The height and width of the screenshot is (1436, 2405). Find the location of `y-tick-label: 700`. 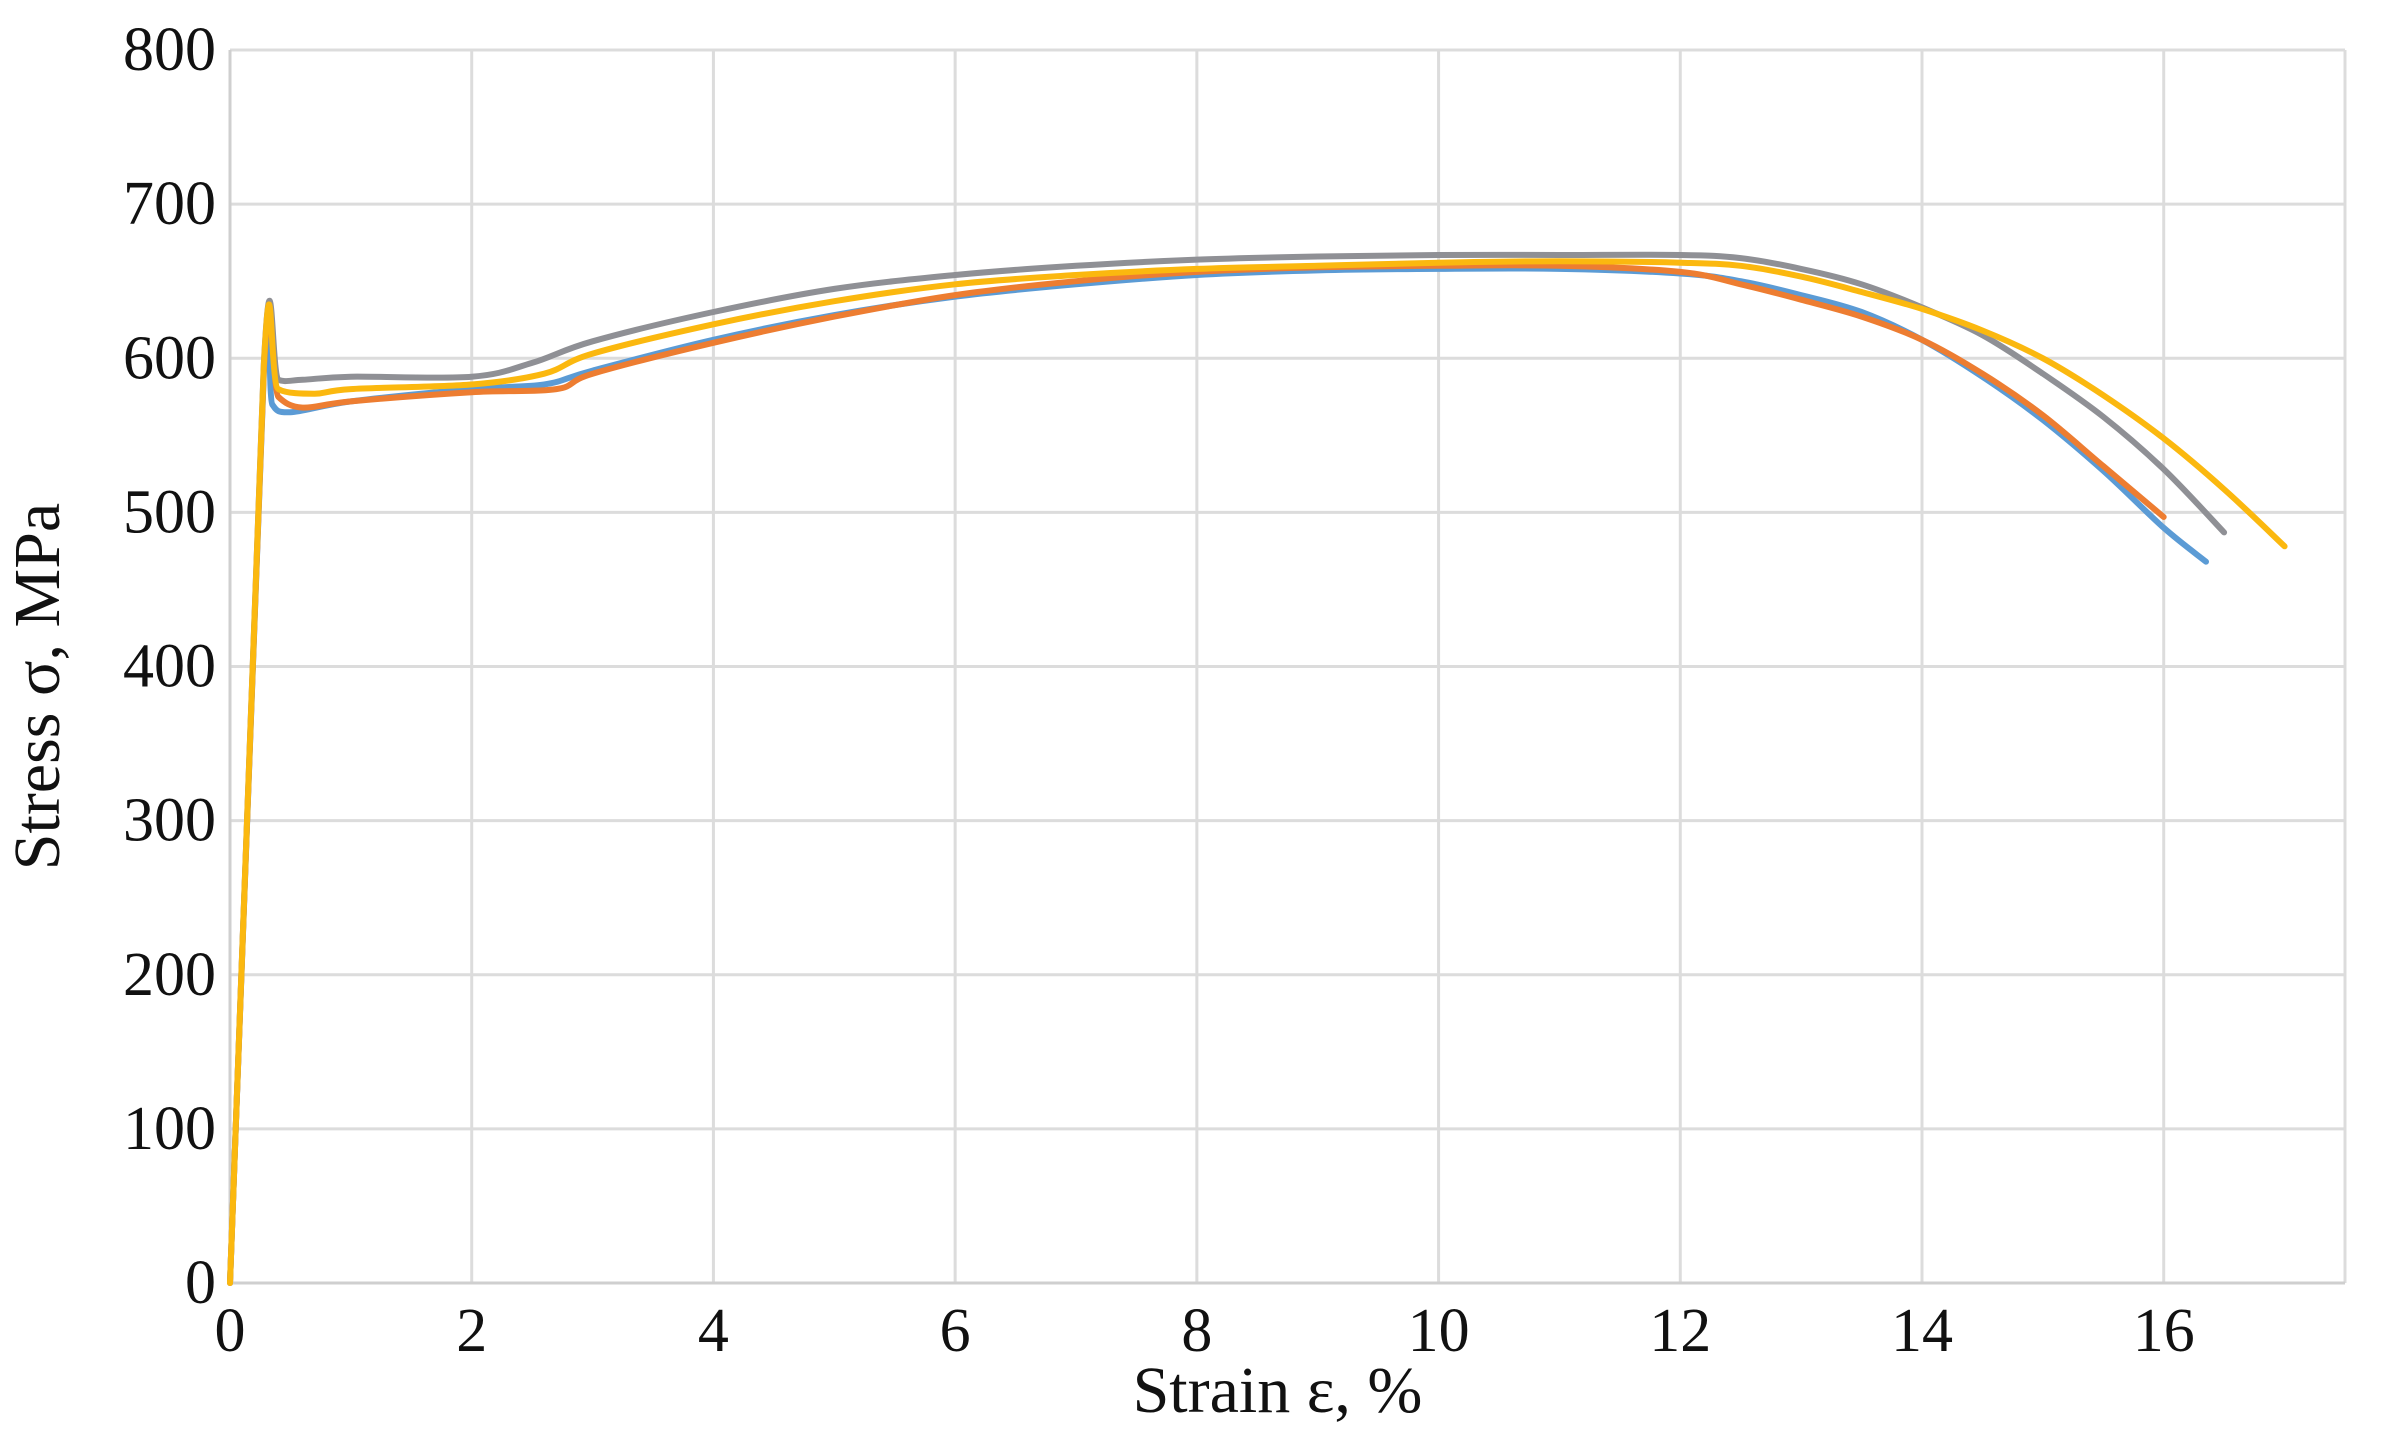

y-tick-label: 700 is located at coordinates (169, 204).